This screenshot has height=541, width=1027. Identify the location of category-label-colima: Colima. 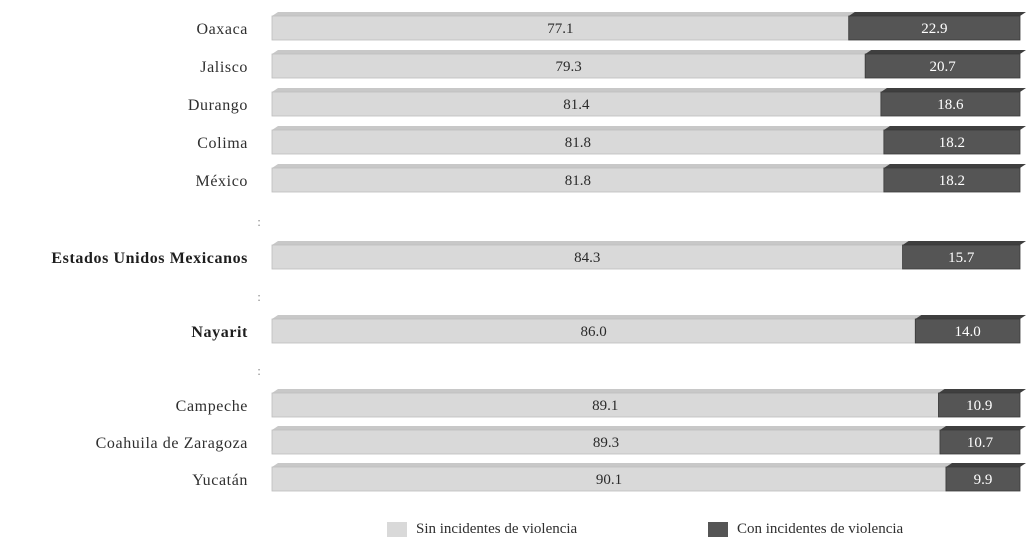
(222, 143).